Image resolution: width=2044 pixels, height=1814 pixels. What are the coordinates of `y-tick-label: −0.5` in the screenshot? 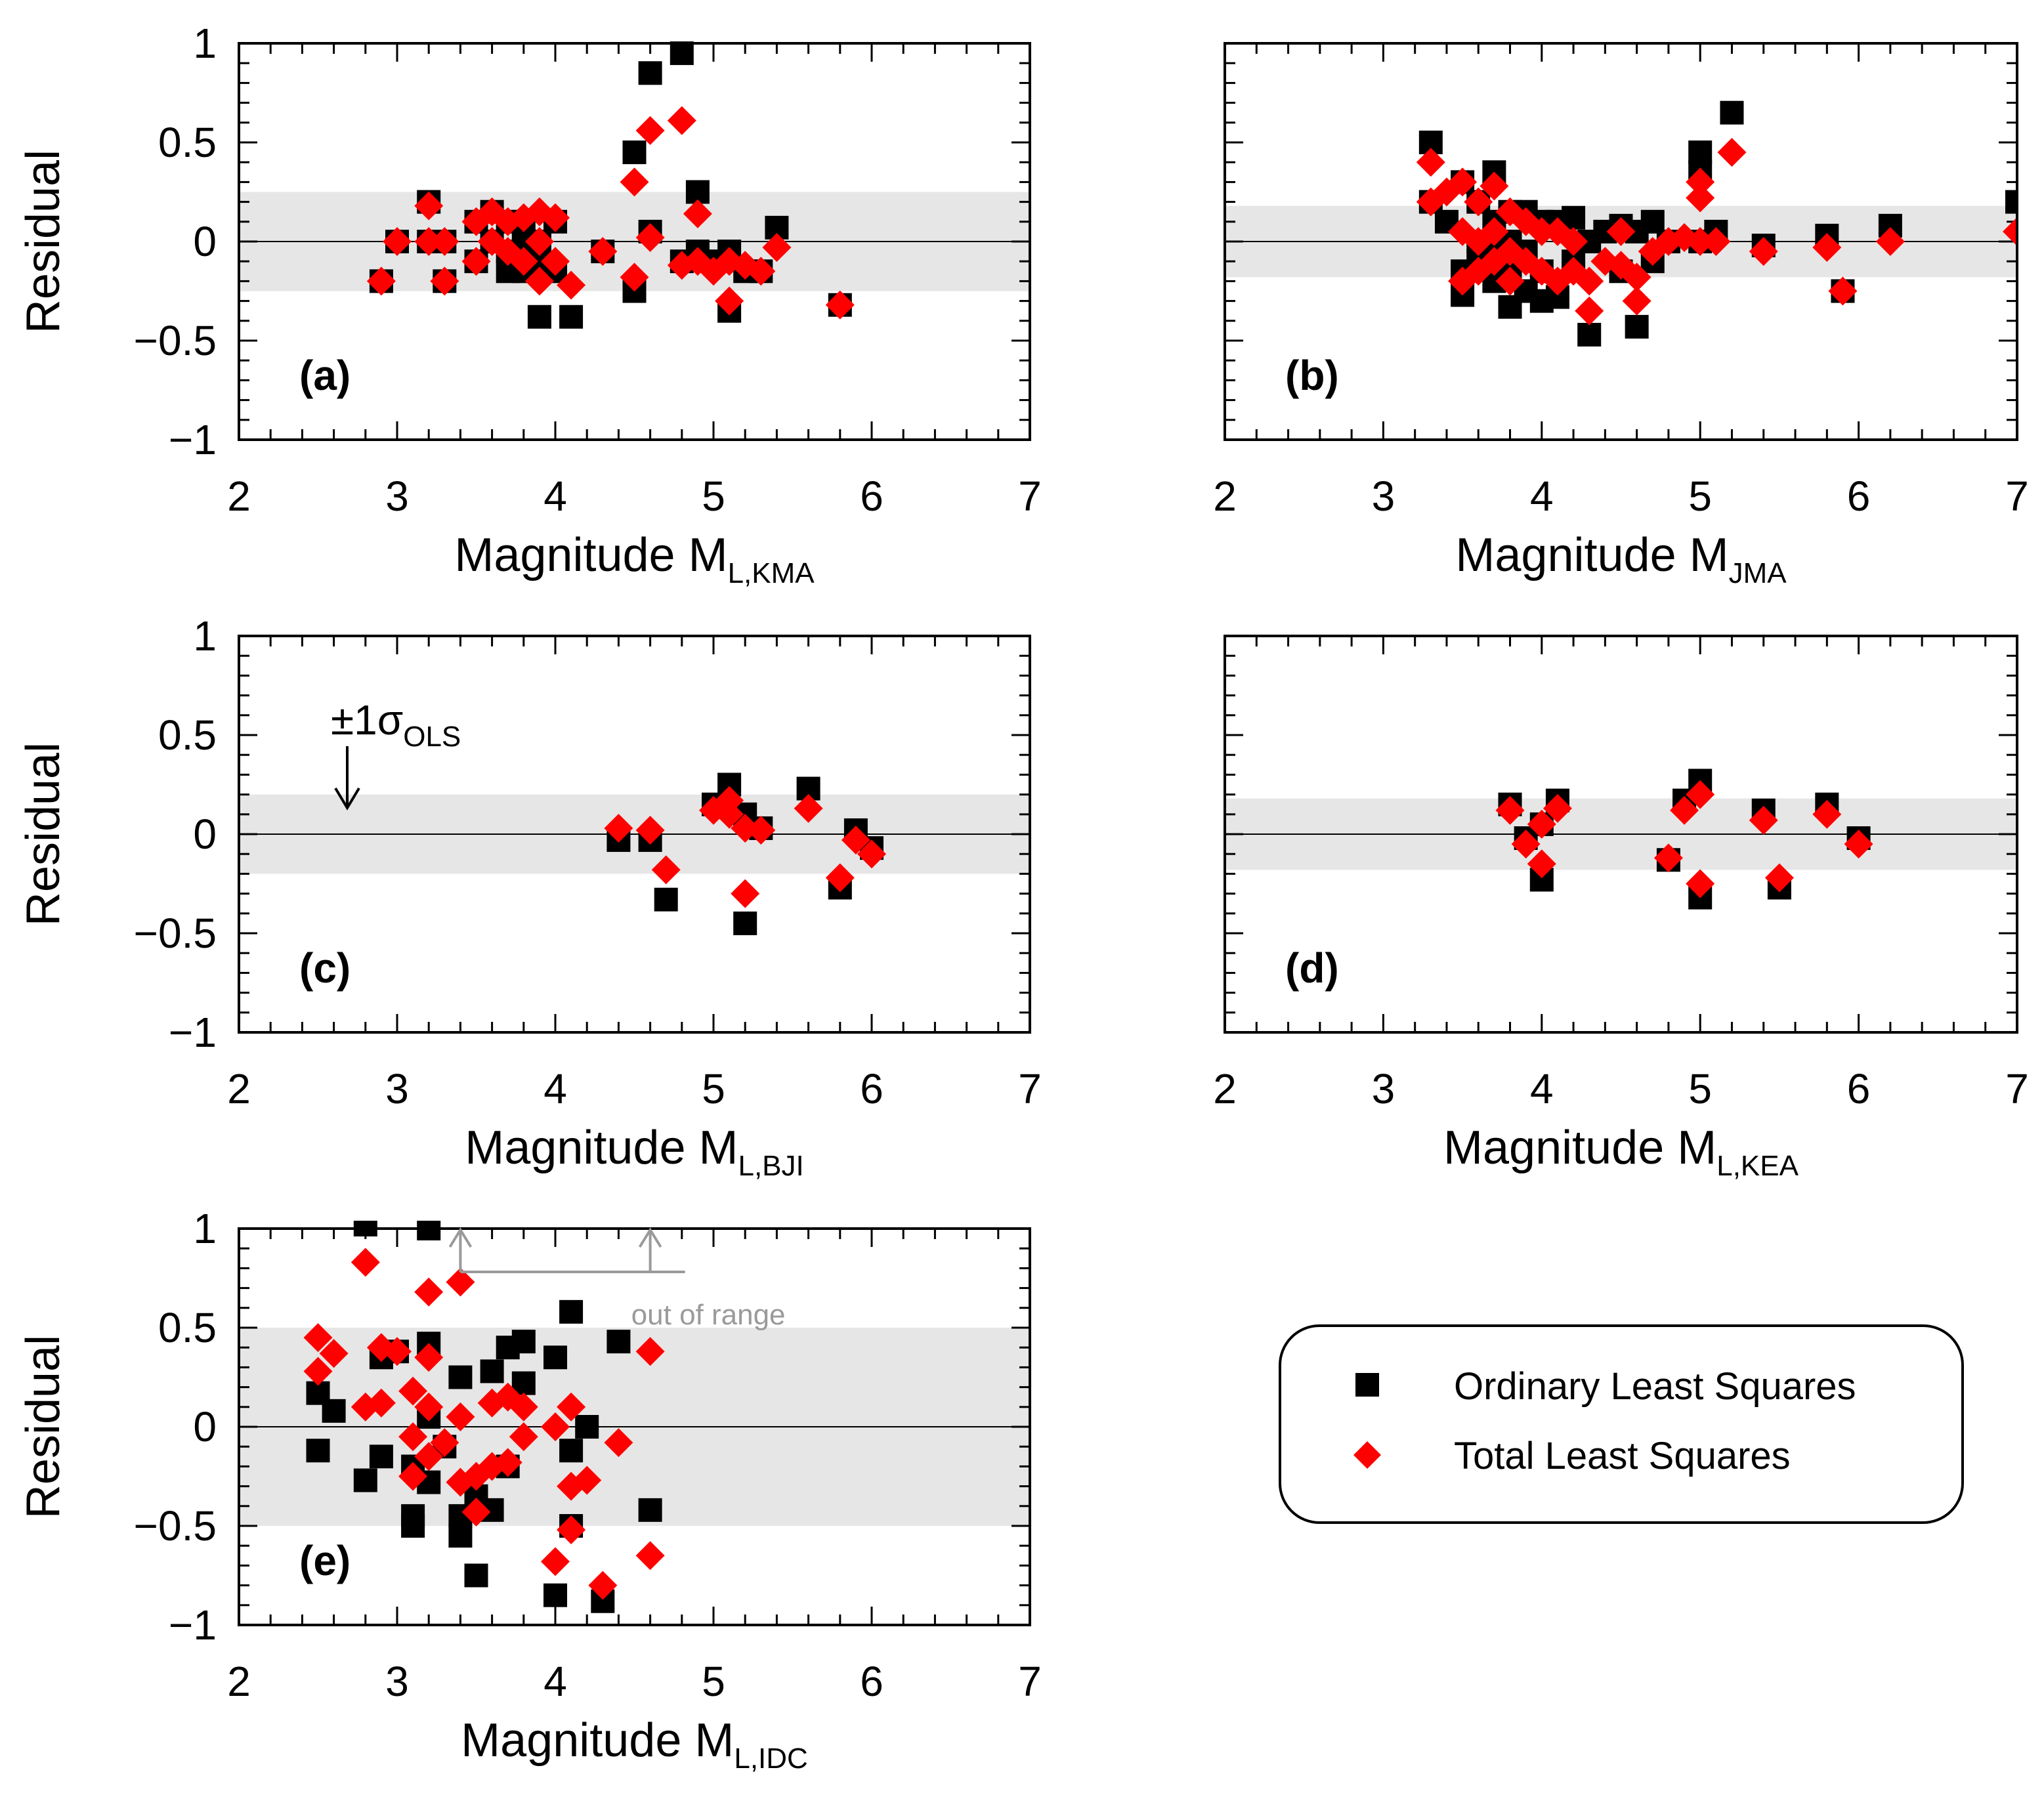 It's located at (175, 340).